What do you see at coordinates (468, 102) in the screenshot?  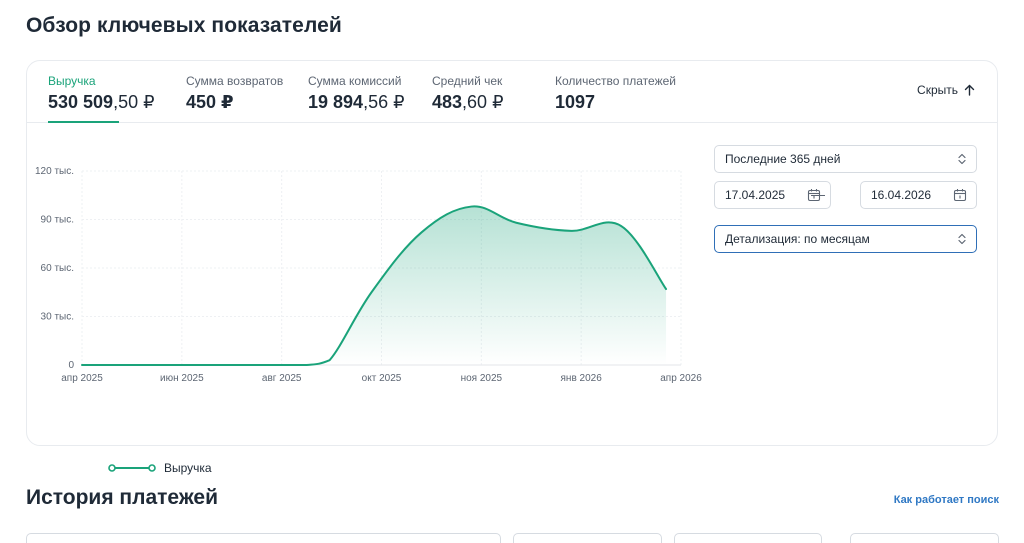 I see `tab-value: 483,60 ₽` at bounding box center [468, 102].